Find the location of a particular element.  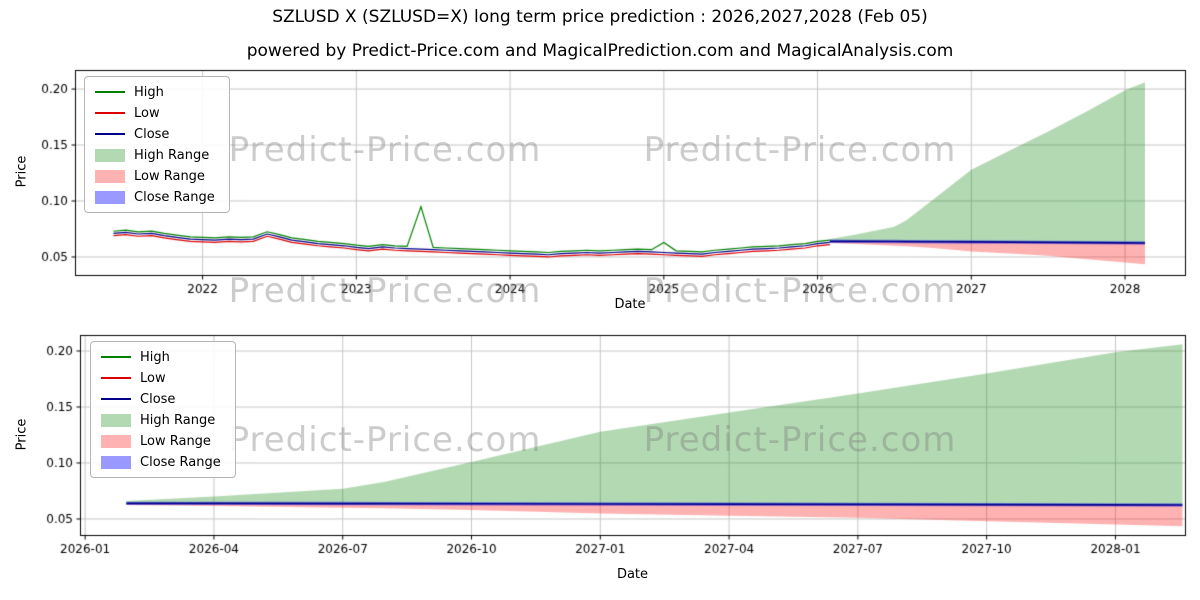

y-axis-label-price-bottom: Price is located at coordinates (22, 434).